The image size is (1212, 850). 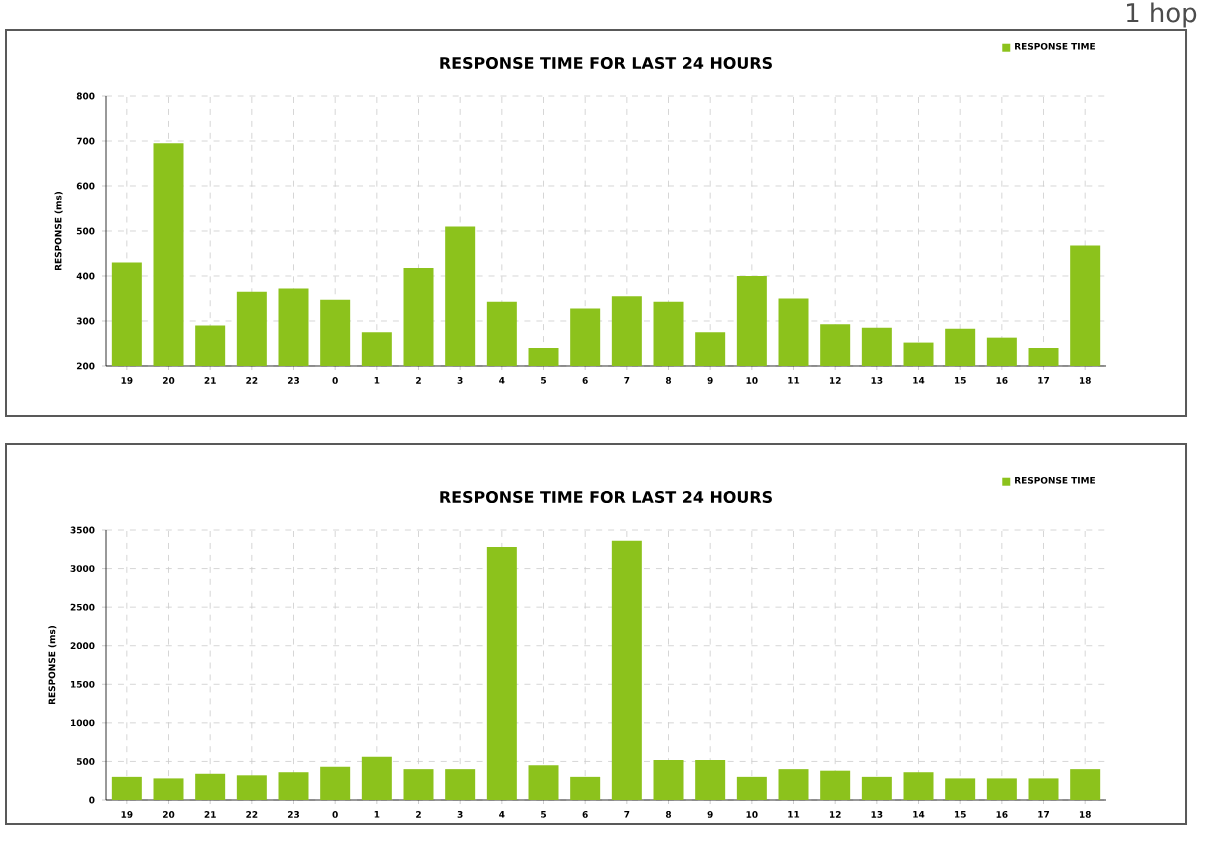 I want to click on text: 1 hop, so click(x=1162, y=15).